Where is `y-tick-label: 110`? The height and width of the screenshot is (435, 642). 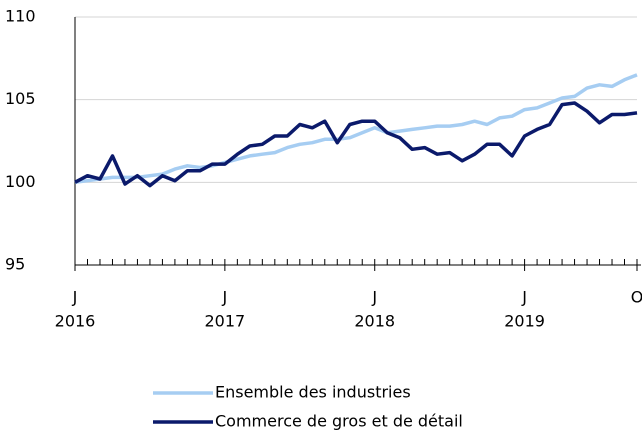 y-tick-label: 110 is located at coordinates (20, 16).